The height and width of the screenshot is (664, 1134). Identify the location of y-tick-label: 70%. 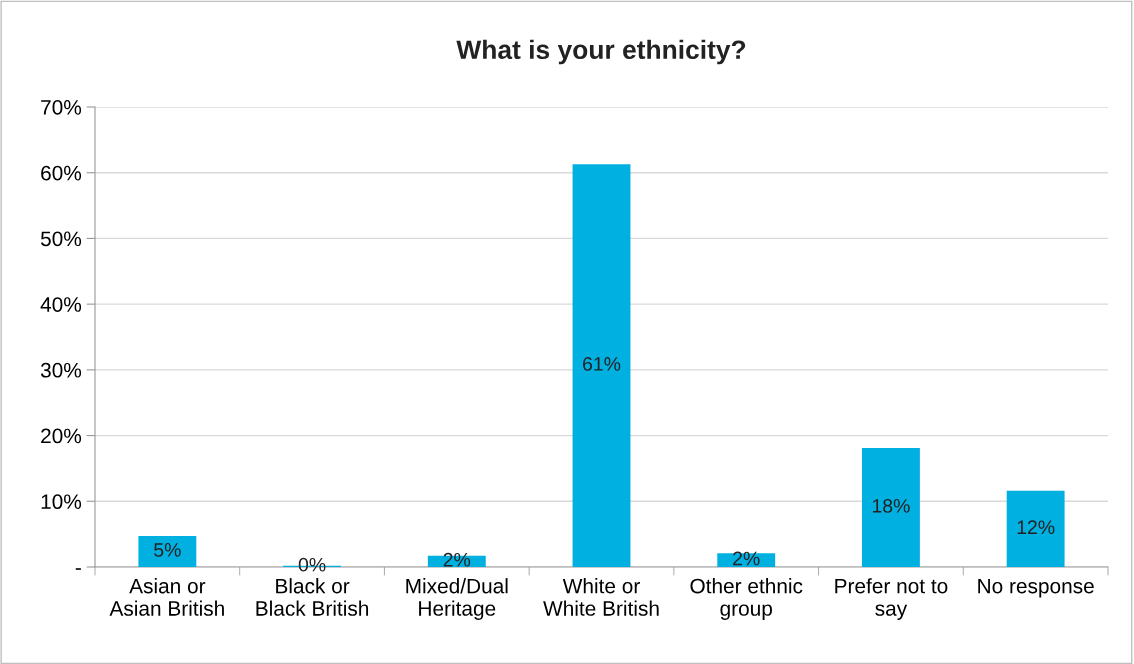
(61, 107).